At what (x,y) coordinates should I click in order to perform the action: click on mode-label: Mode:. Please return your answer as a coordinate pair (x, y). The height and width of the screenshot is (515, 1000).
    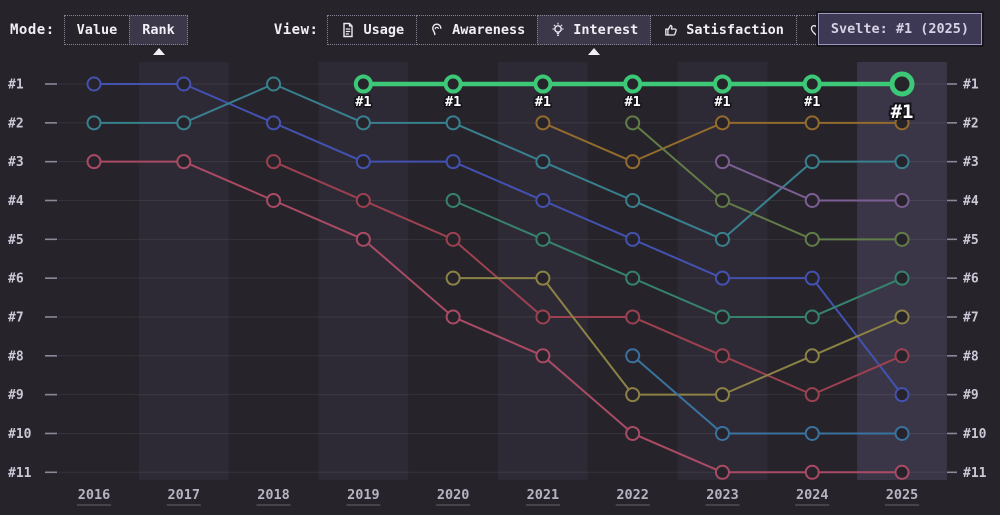
    Looking at the image, I should click on (32, 30).